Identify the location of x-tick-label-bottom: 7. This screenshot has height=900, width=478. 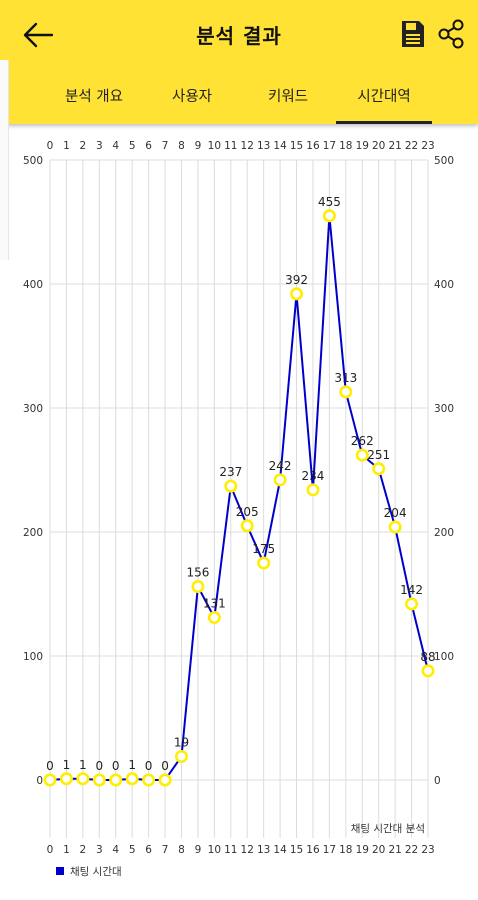
(165, 850).